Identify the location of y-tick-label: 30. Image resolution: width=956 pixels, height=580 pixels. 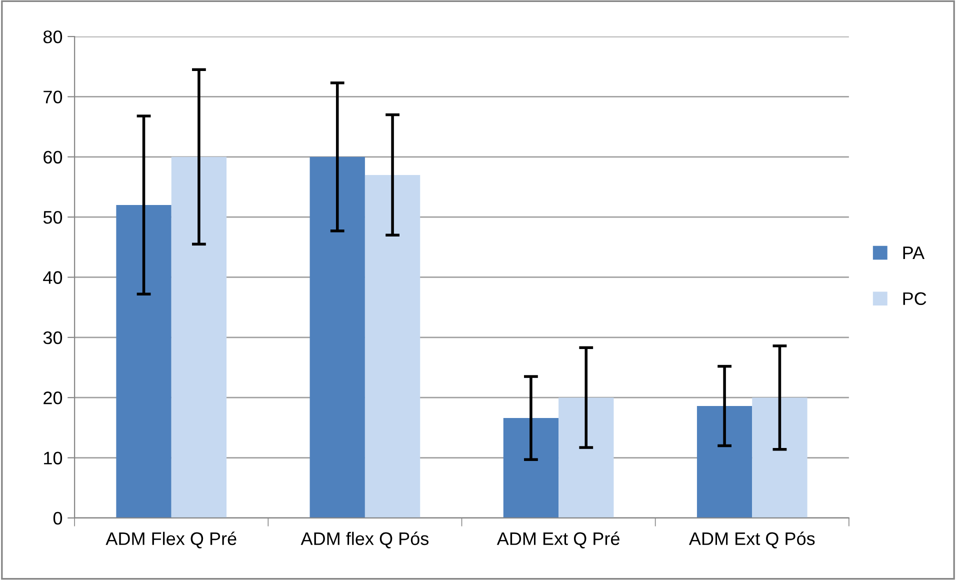
(52, 337).